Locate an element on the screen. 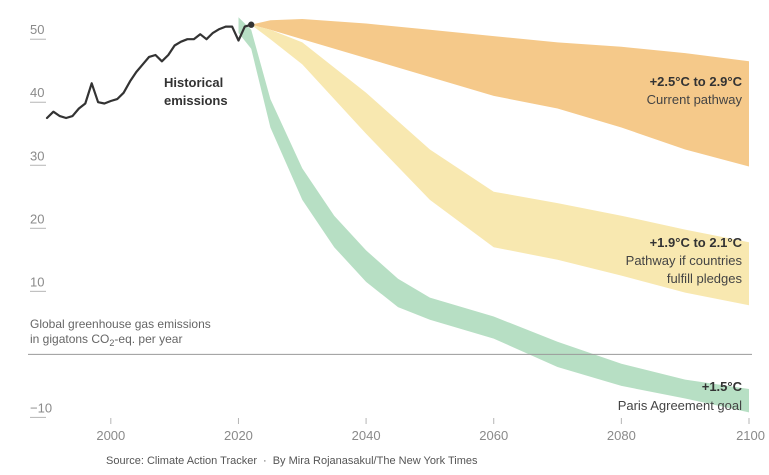 Image resolution: width=769 pixels, height=475 pixels. y-tick-label: −10 is located at coordinates (41, 407).